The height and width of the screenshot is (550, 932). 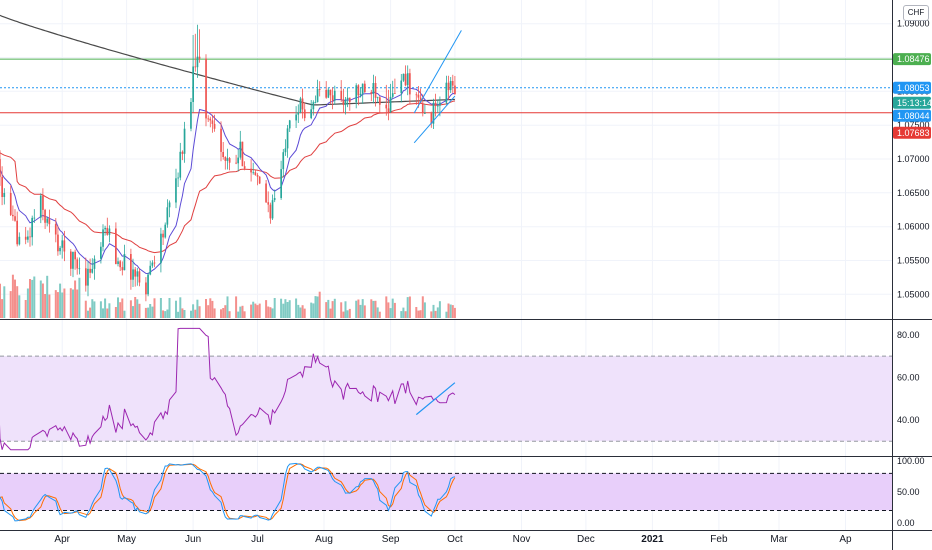 I want to click on channel-lower-line, so click(x=434, y=119).